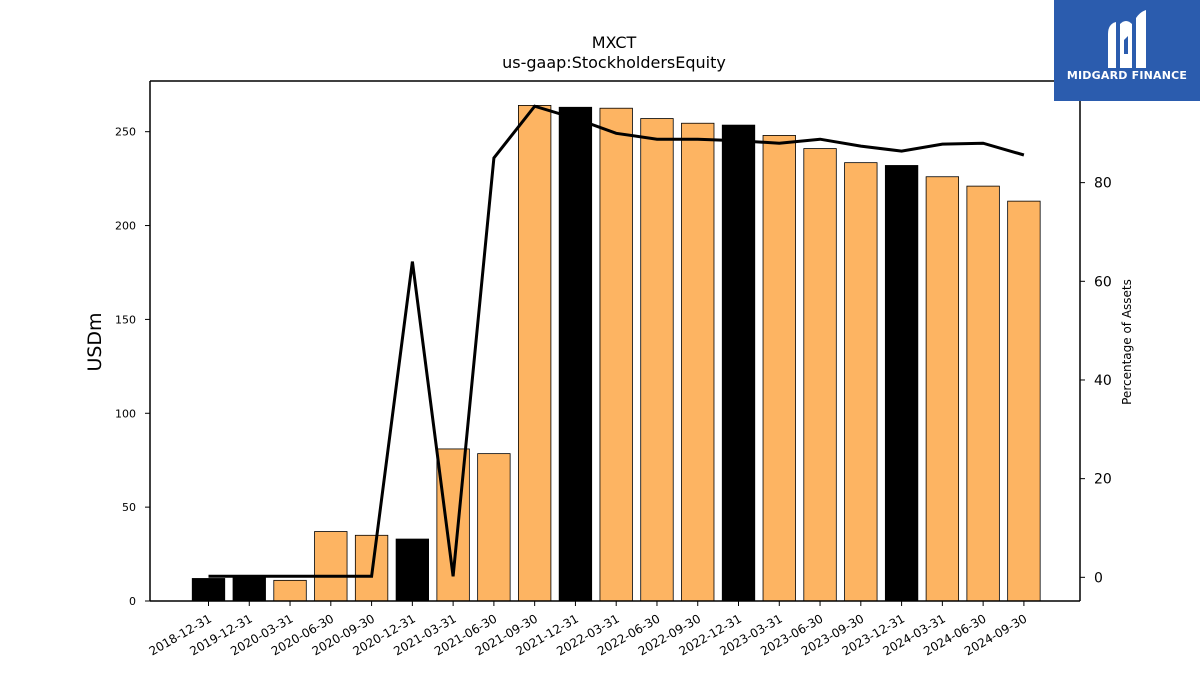  Describe the element at coordinates (125, 226) in the screenshot. I see `y-tick-label: 200` at that location.